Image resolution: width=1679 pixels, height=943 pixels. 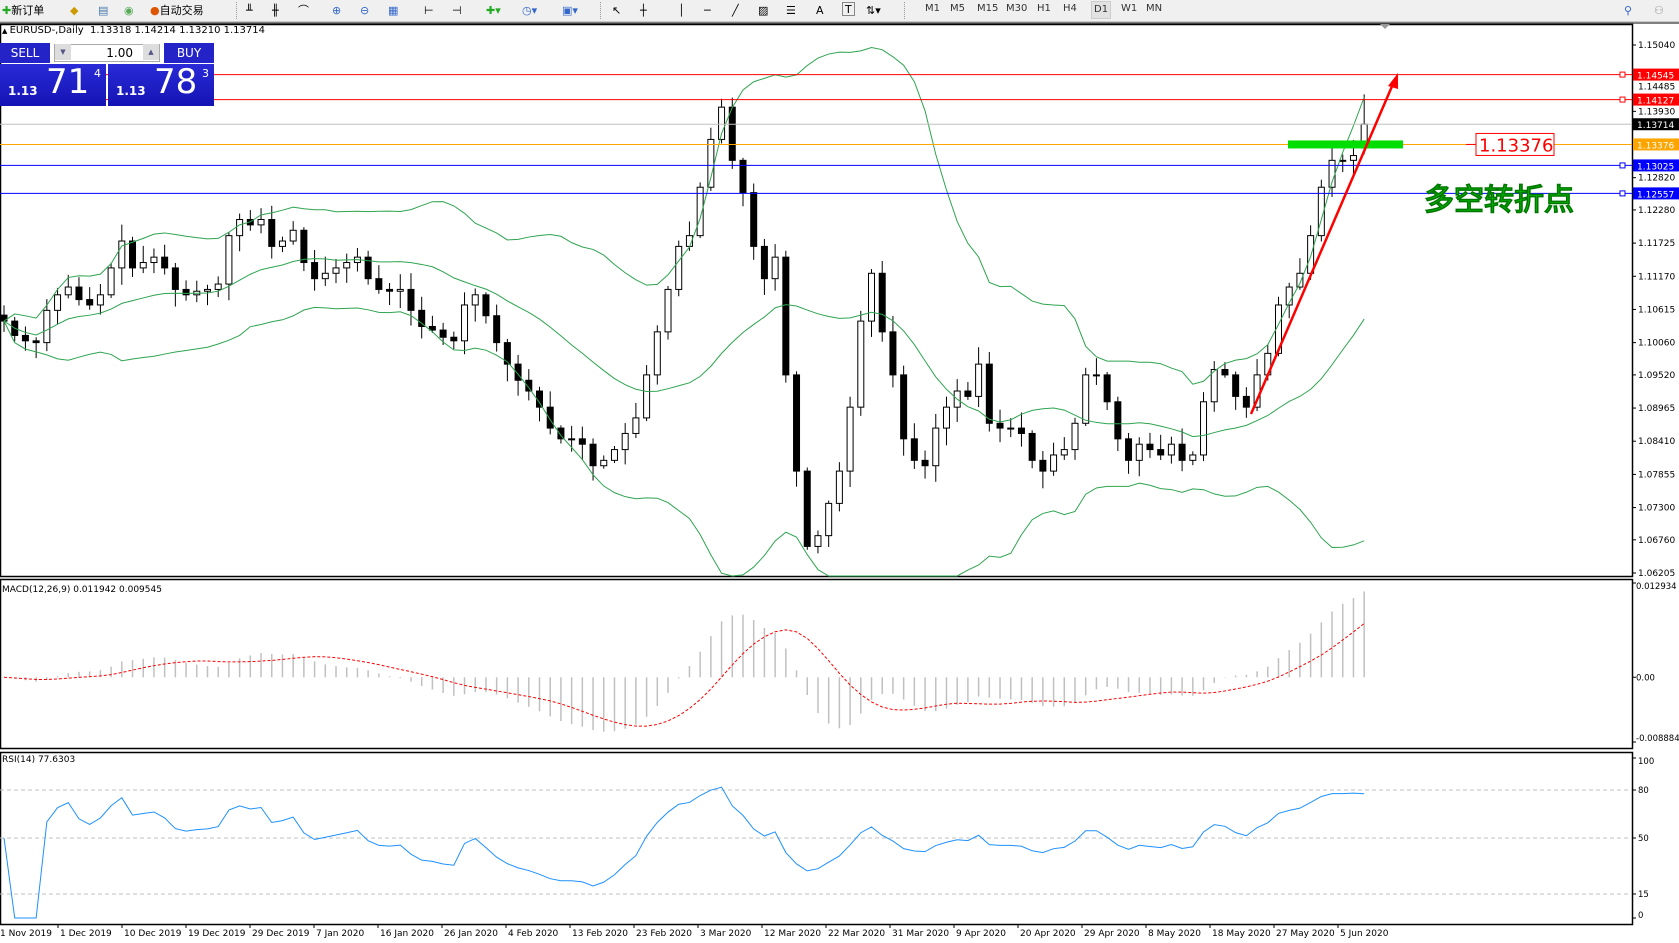 What do you see at coordinates (177, 10) in the screenshot?
I see `auto-trading-button: ●自动交易` at bounding box center [177, 10].